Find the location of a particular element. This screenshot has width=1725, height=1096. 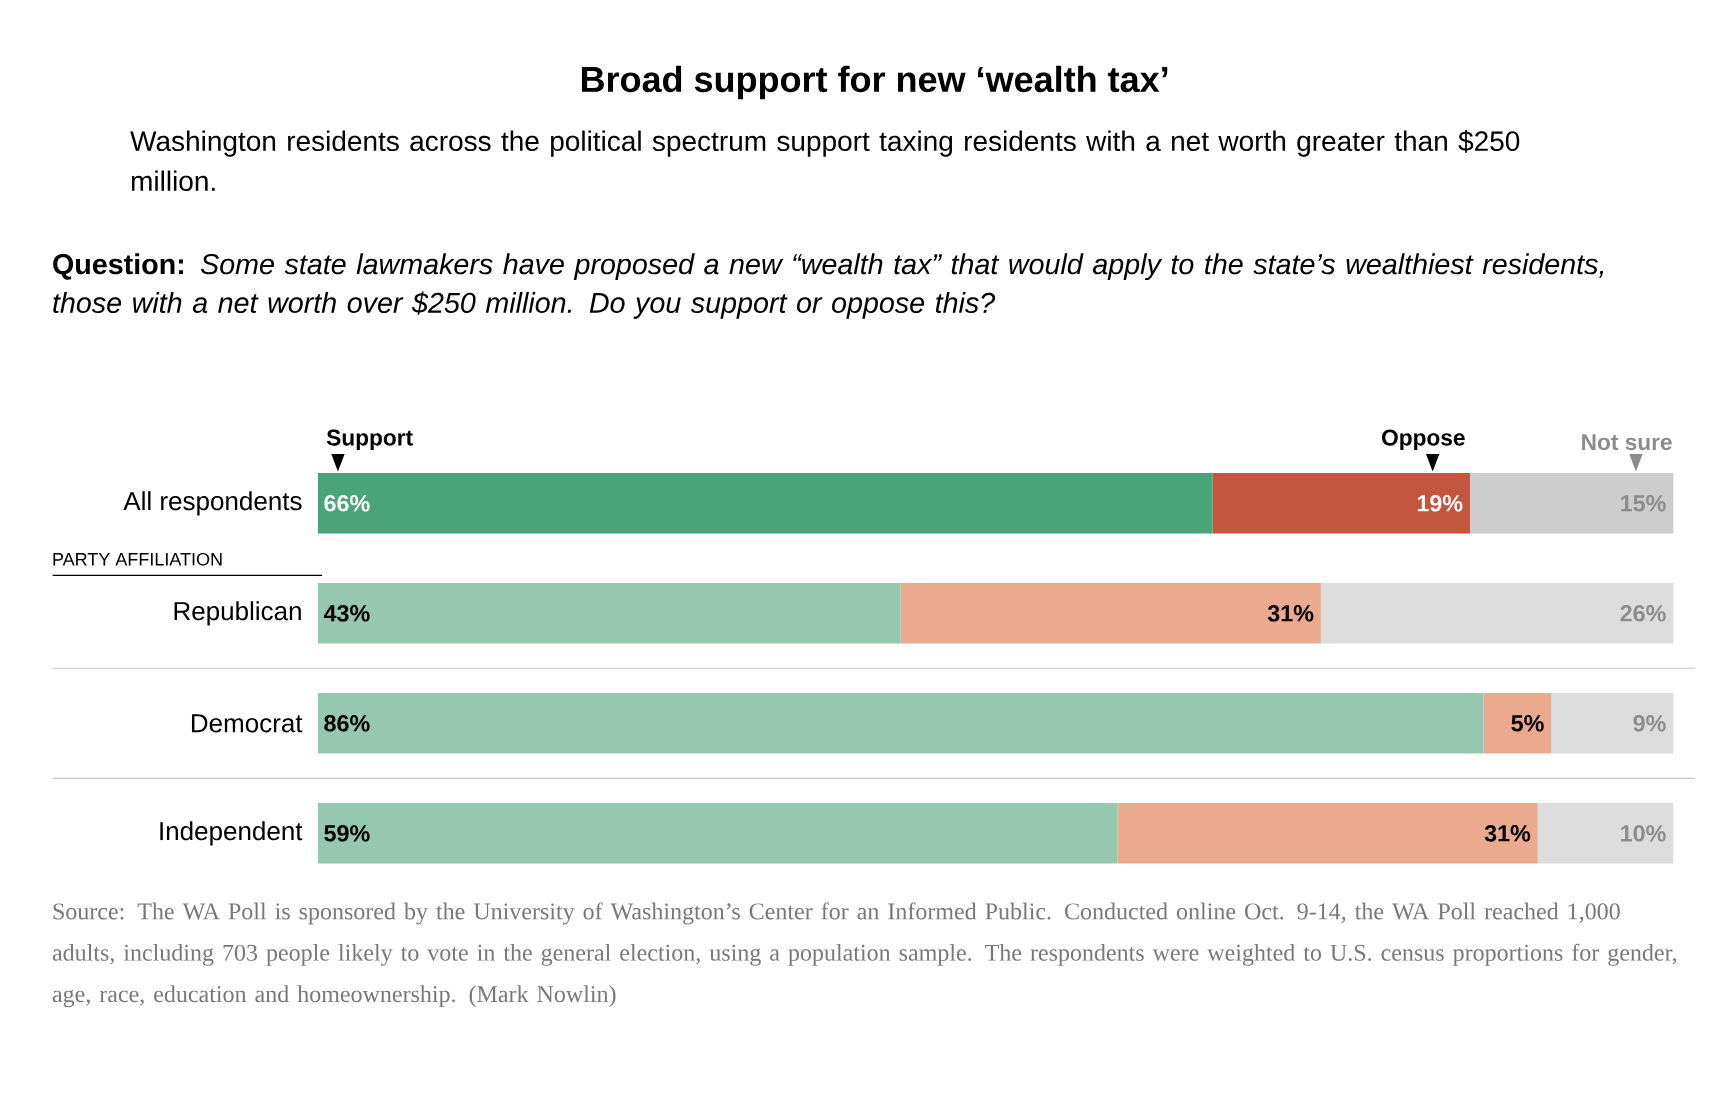

text: Question: Some state lawmakers have proposed a new “wealth tax” that would apply to the state’s wealthiest residents, those with a net worth over $250 million. Do you support or oppose this? is located at coordinates (828, 286).